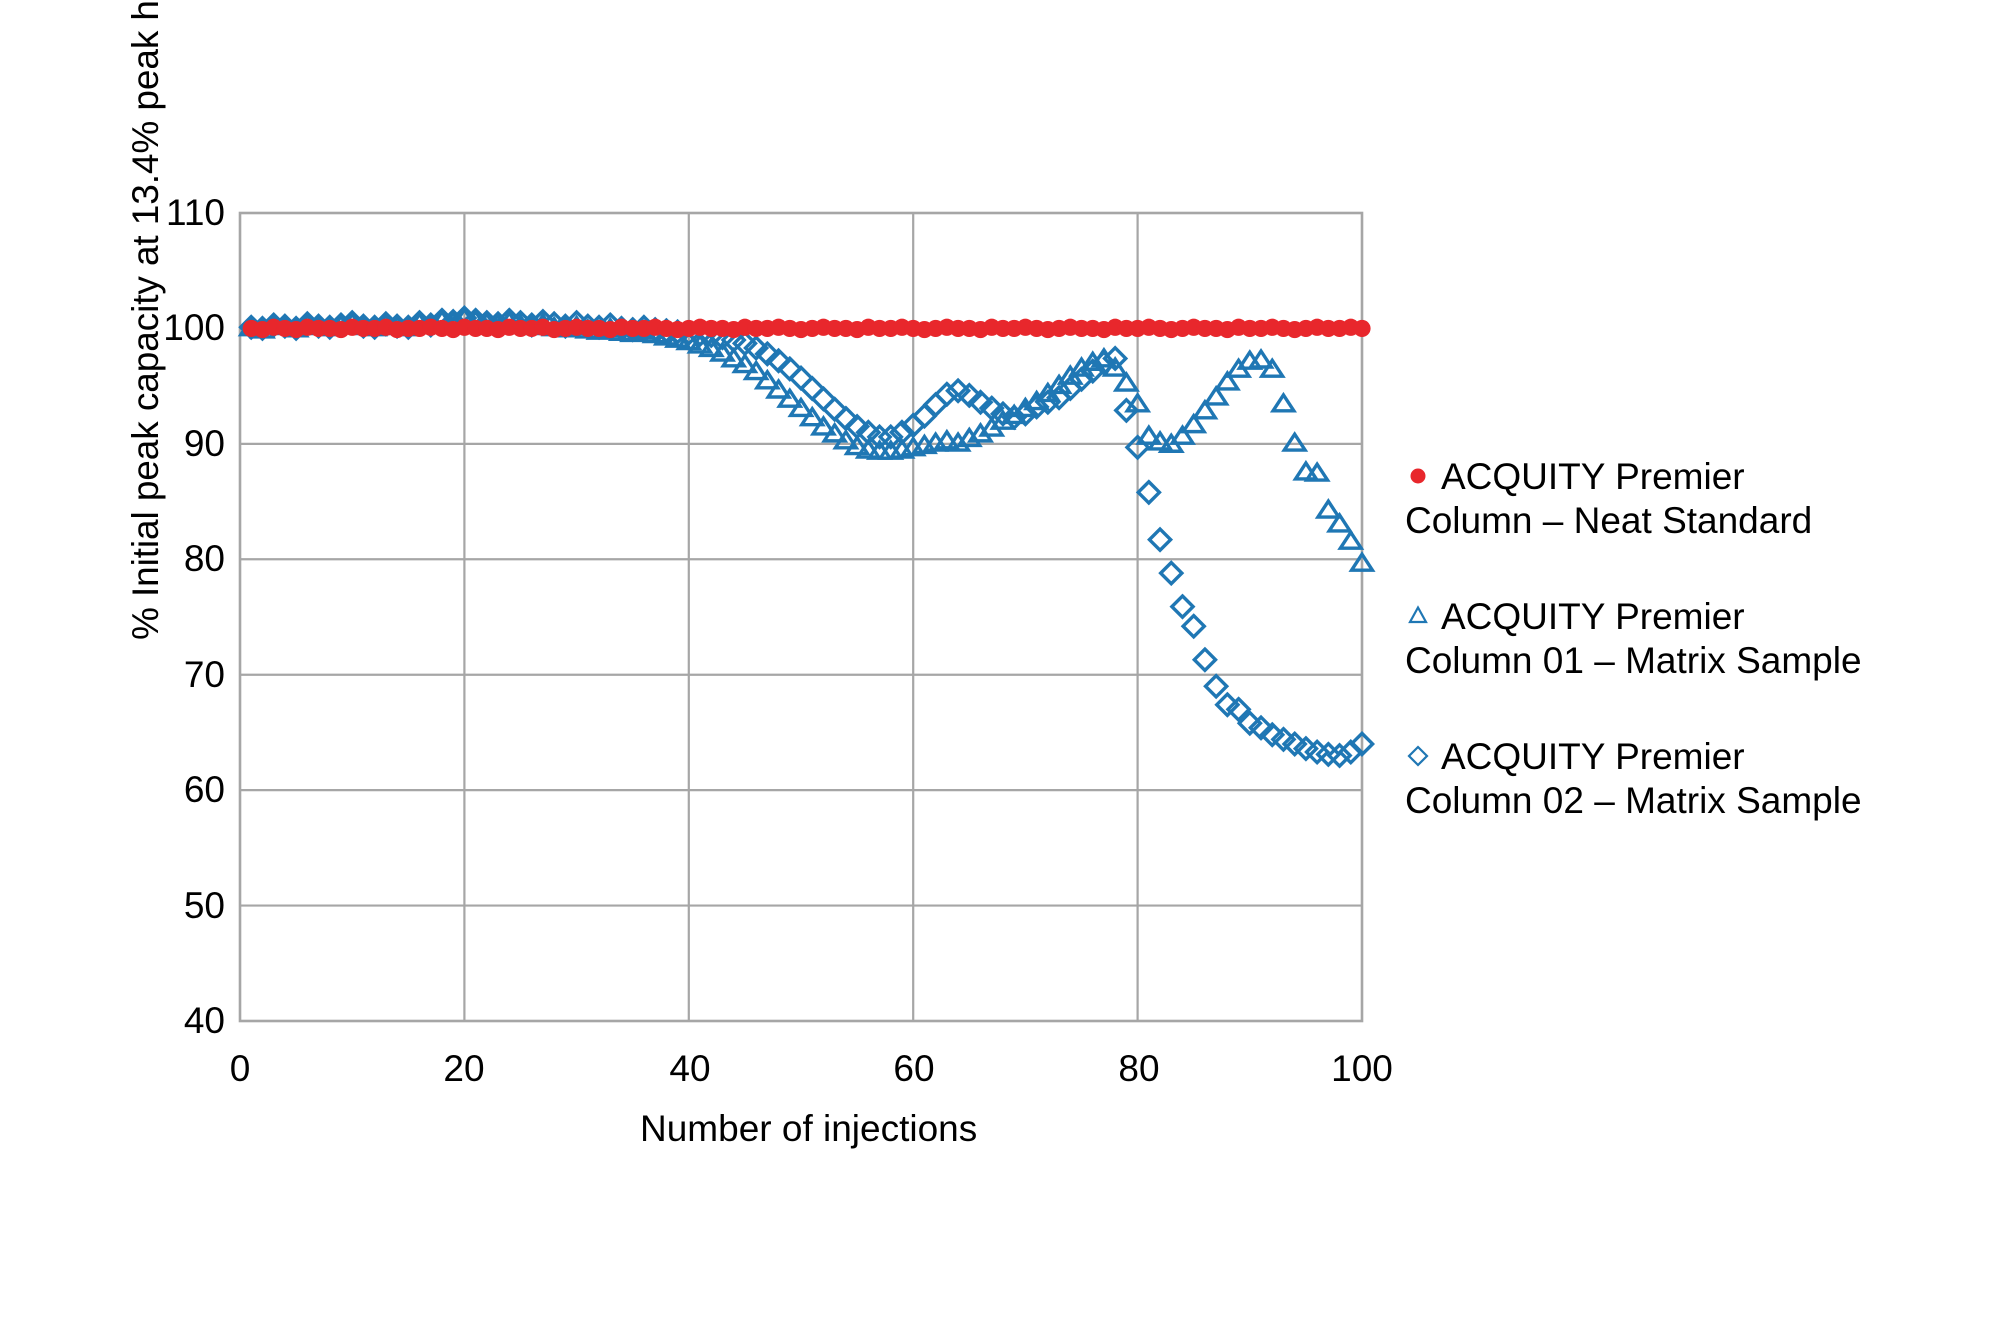 The width and height of the screenshot is (2000, 1333). I want to click on x-axis-title: Number of injections, so click(809, 1128).